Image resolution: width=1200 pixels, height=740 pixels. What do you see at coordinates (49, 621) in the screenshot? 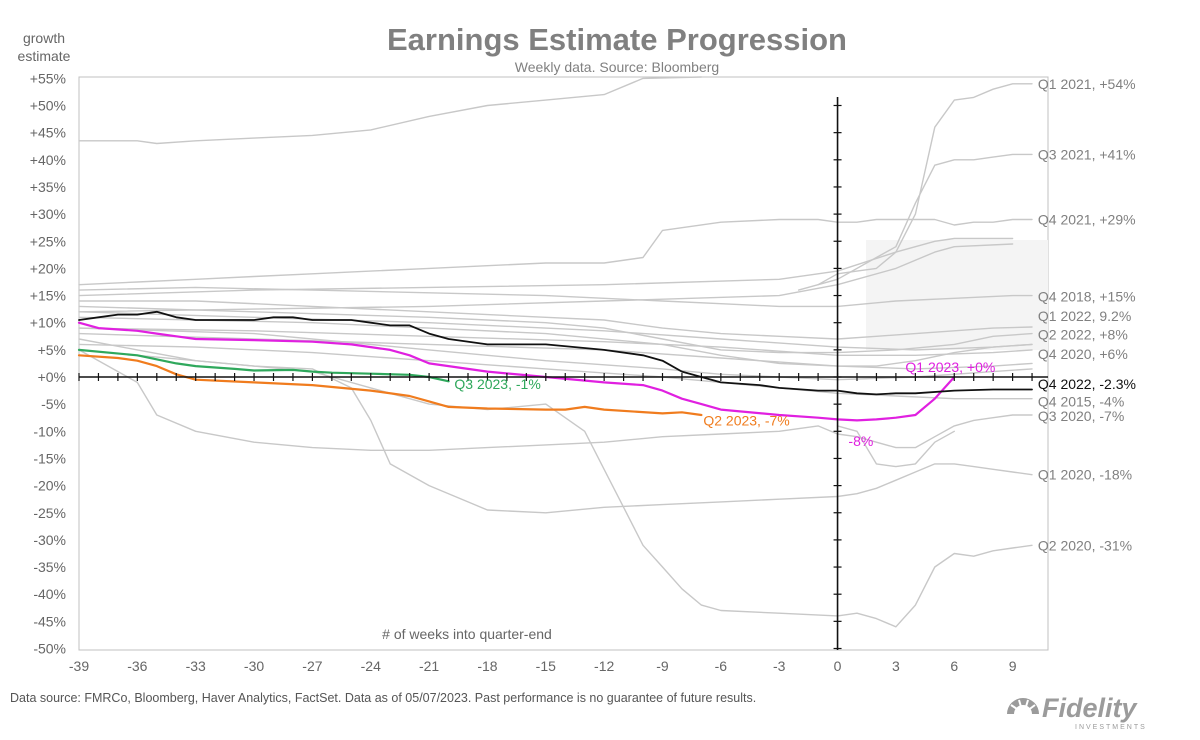
I see `y-tick-label: -45%` at bounding box center [49, 621].